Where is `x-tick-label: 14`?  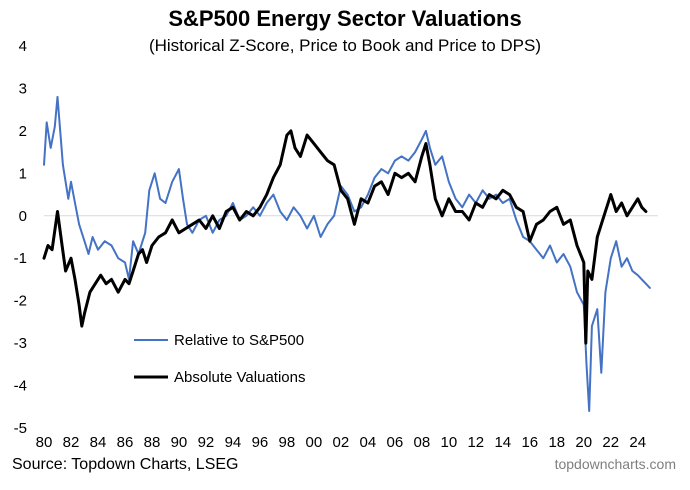 x-tick-label: 14 is located at coordinates (502, 442).